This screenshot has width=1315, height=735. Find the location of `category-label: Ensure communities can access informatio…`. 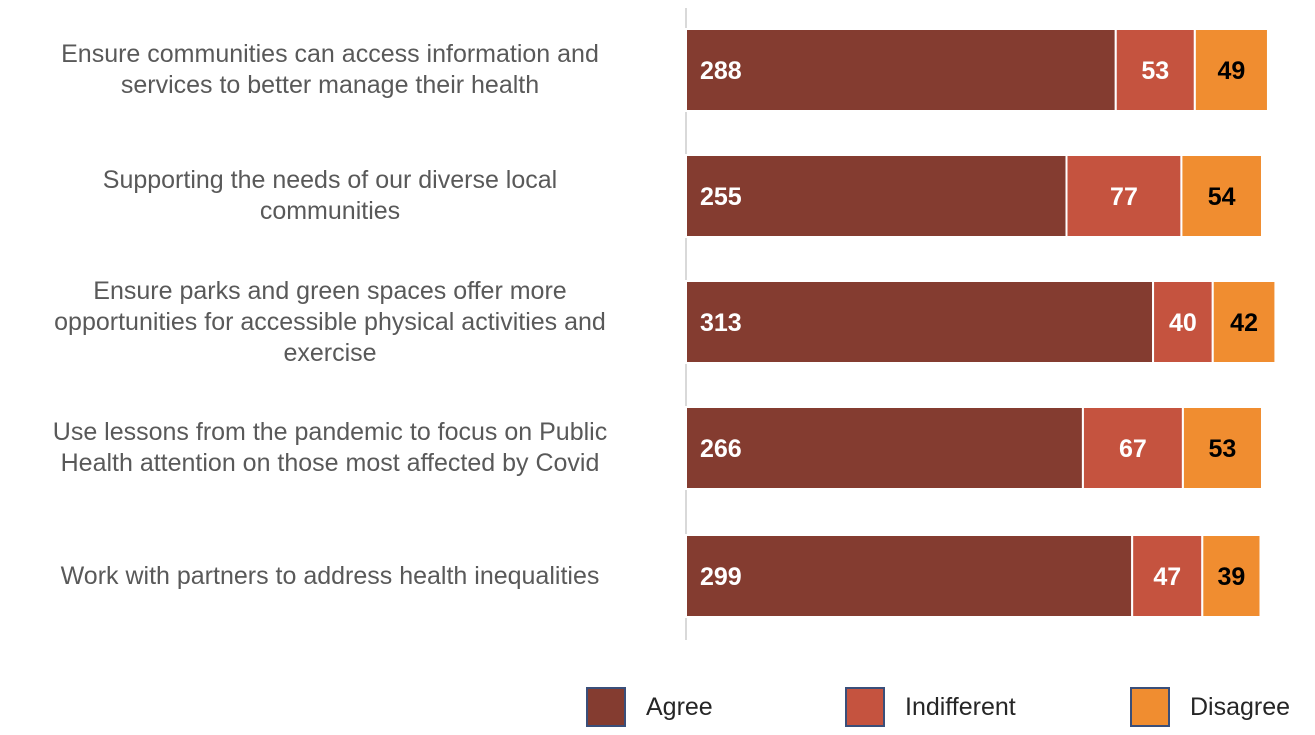

category-label: Ensure communities can access informatio… is located at coordinates (330, 70).